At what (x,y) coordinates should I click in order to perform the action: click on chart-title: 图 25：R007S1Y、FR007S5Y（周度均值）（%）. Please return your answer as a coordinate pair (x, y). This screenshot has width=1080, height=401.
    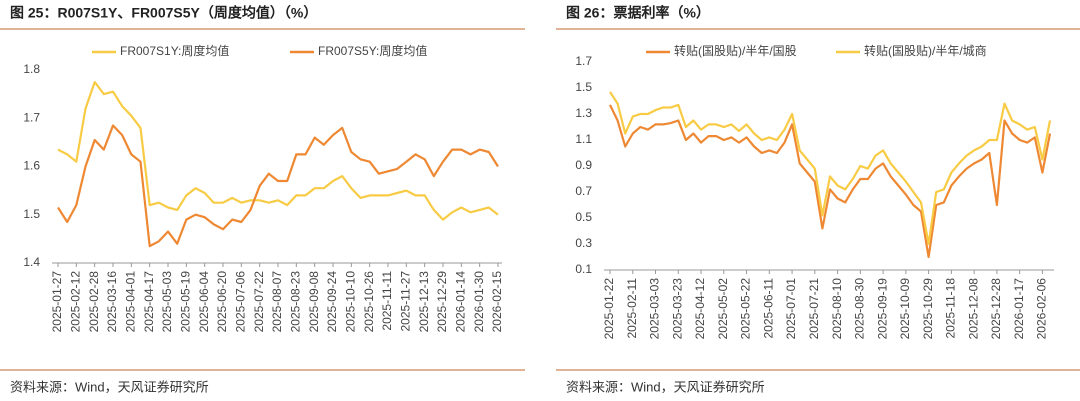
    Looking at the image, I should click on (163, 13).